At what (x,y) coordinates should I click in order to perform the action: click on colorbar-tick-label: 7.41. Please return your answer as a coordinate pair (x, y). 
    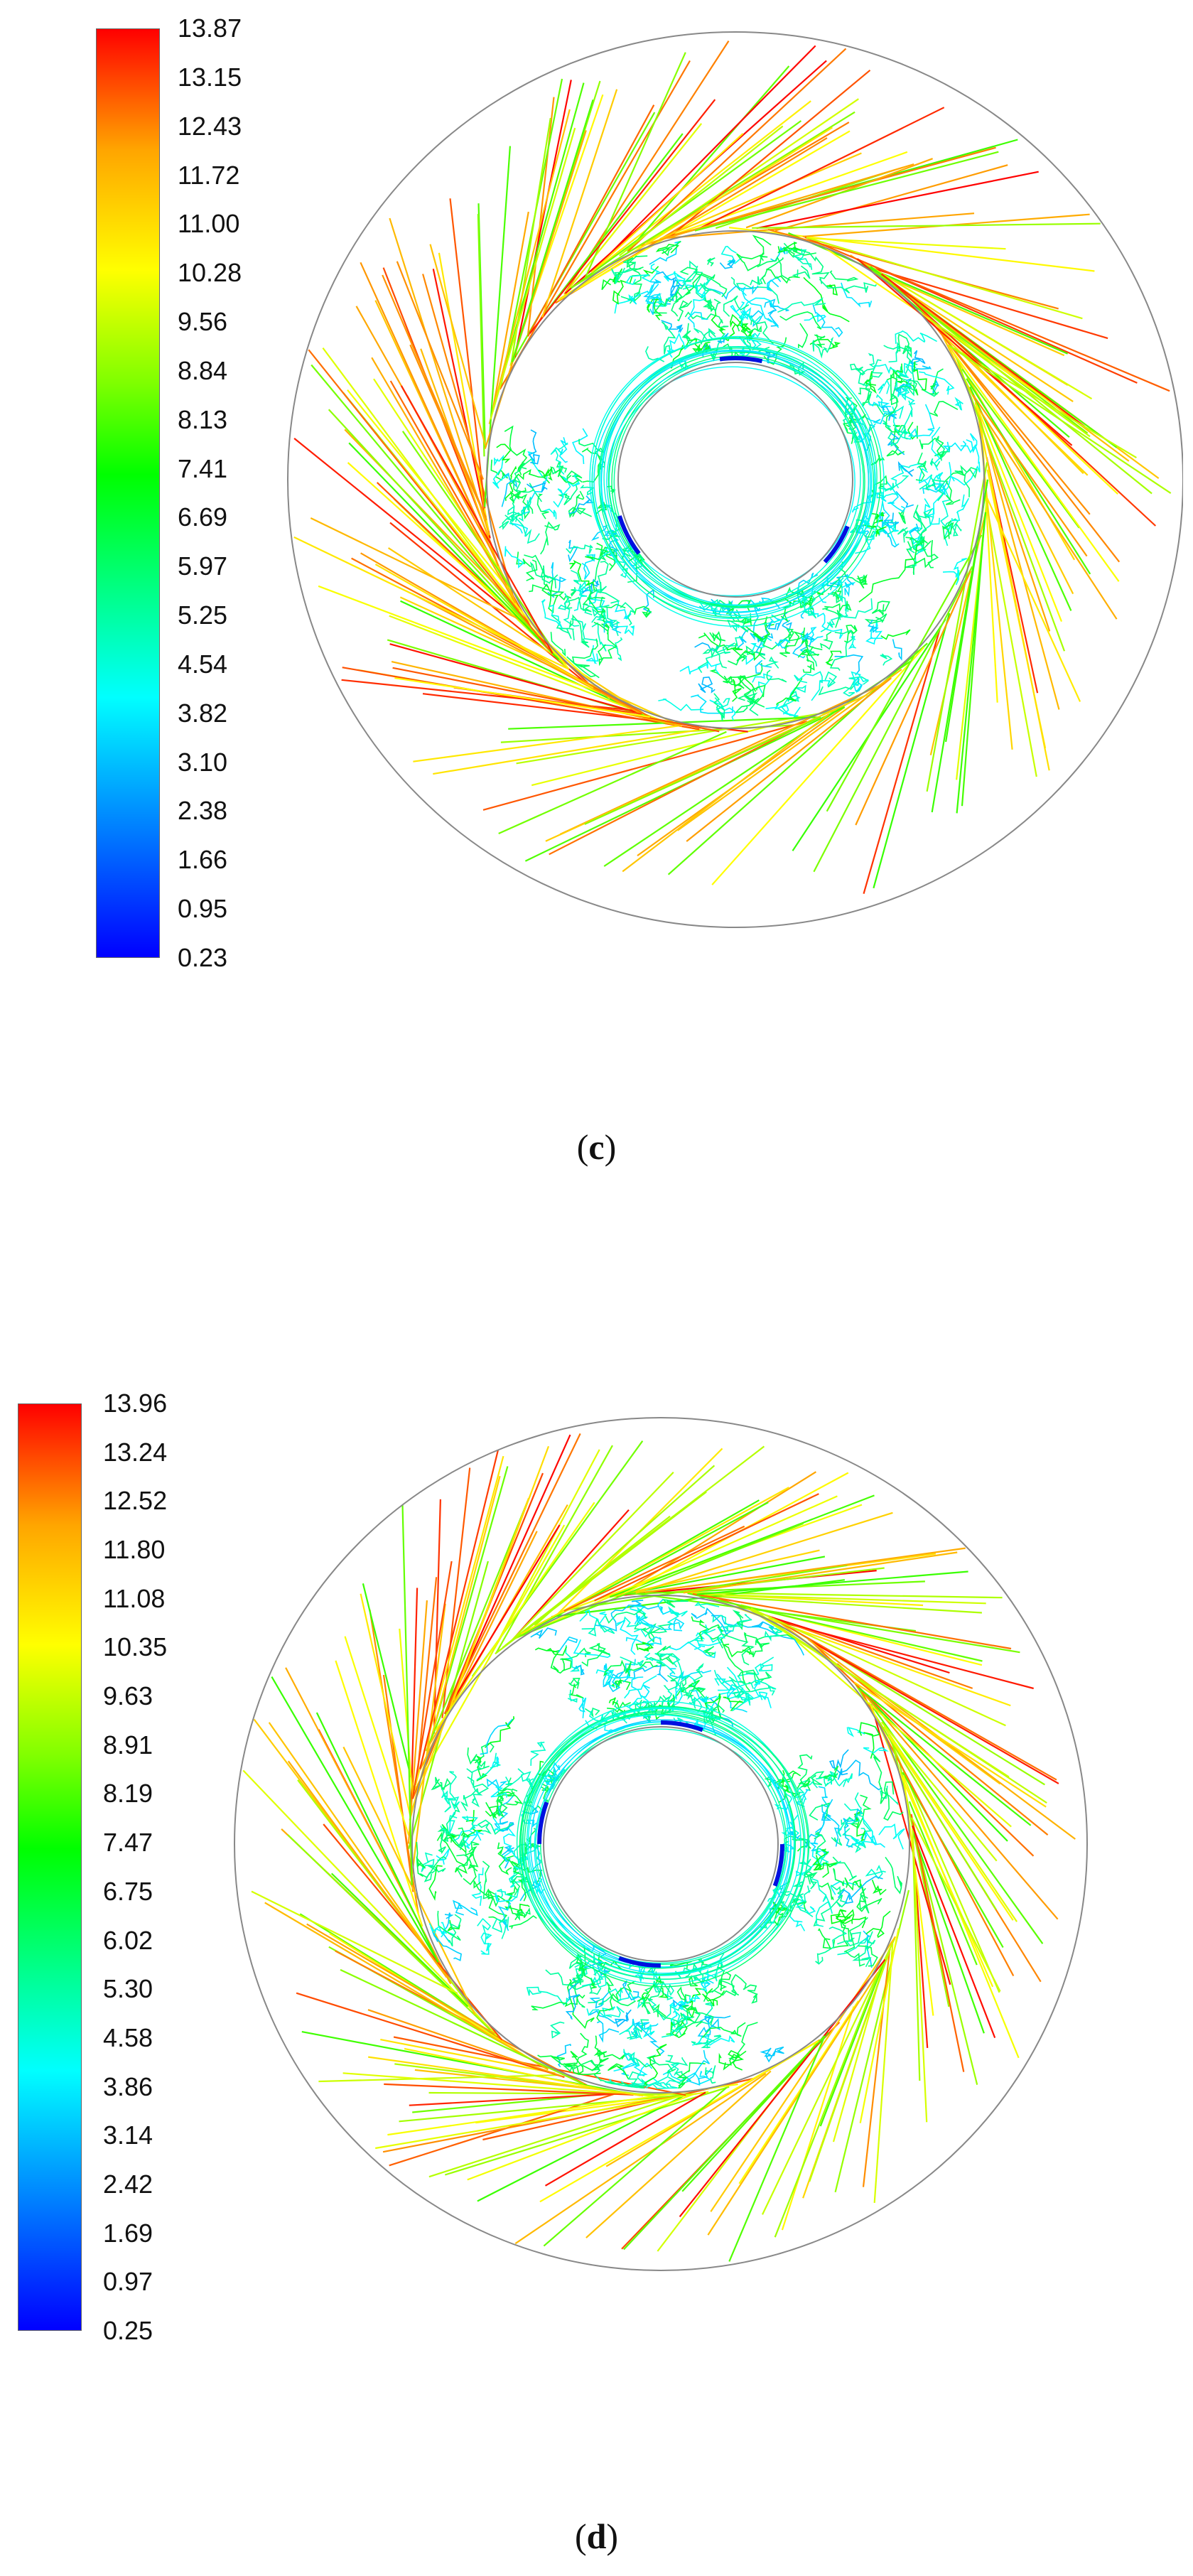
    Looking at the image, I should click on (203, 468).